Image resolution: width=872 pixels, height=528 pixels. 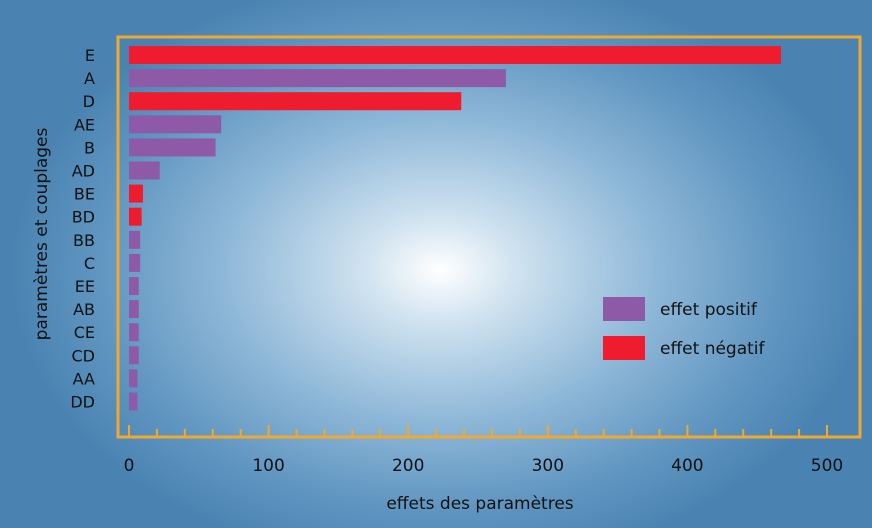 I want to click on bar-ad, so click(x=144, y=170).